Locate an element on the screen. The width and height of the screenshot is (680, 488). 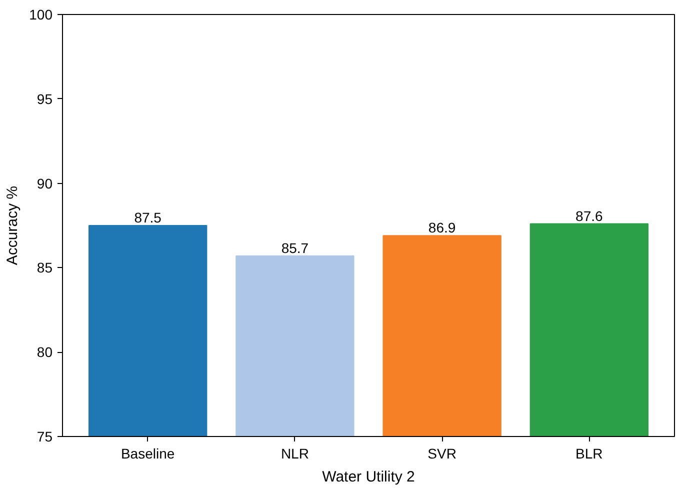
data-label: 87.6 is located at coordinates (590, 216).